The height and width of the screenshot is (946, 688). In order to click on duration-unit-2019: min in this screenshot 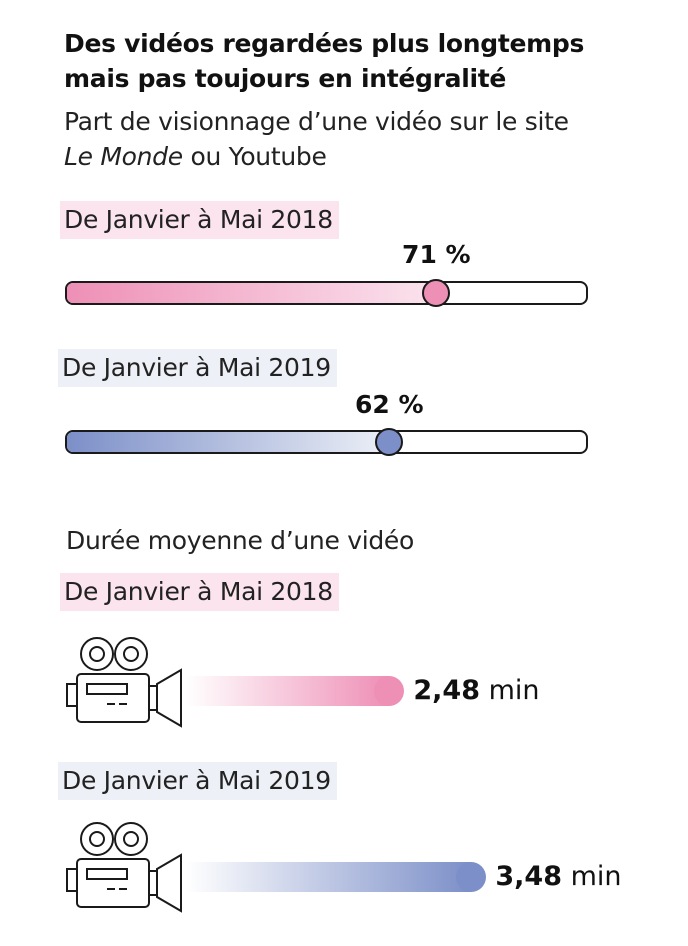, I will do `click(596, 876)`.